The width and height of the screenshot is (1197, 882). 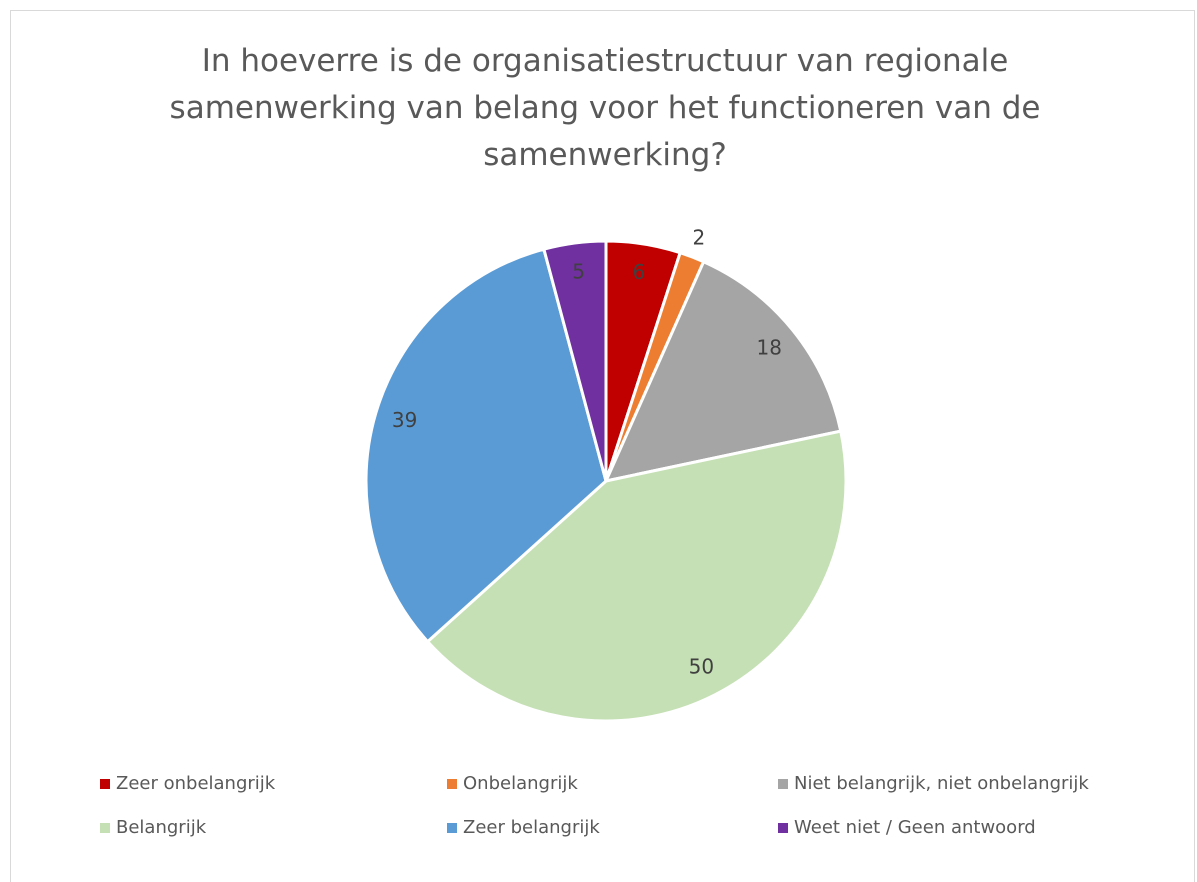 I want to click on legend-label: Zeer belangrijk, so click(x=531, y=827).